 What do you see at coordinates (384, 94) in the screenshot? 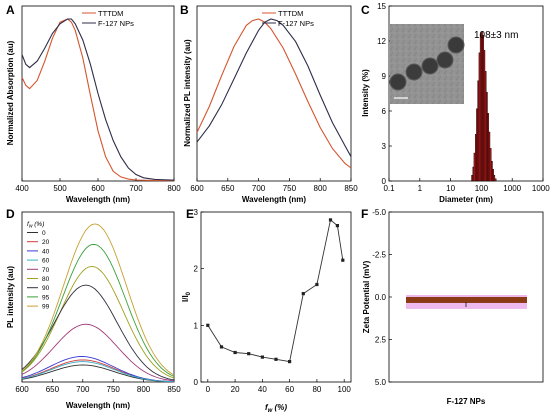
I see `y-ticks-c: 0 3 6 9 12 15` at bounding box center [384, 94].